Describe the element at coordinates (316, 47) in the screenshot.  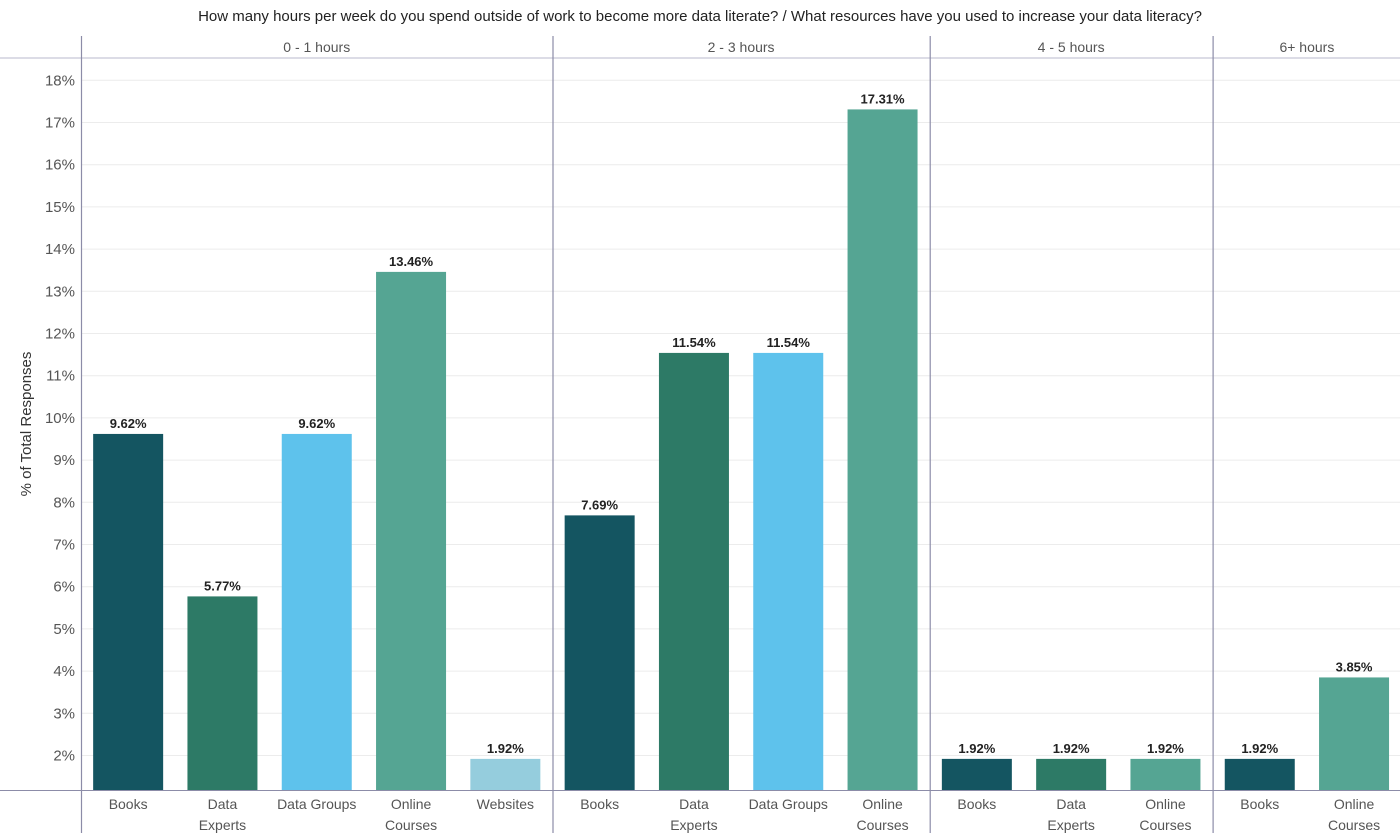
I see `panel-header: 0 - 1 hours` at that location.